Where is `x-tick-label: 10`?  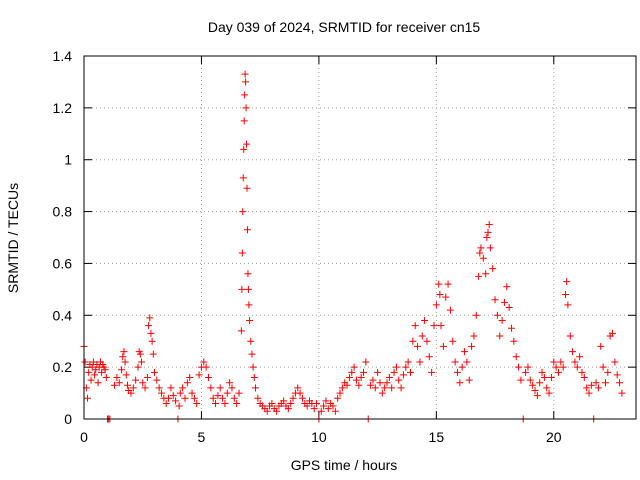 x-tick-label: 10 is located at coordinates (319, 437).